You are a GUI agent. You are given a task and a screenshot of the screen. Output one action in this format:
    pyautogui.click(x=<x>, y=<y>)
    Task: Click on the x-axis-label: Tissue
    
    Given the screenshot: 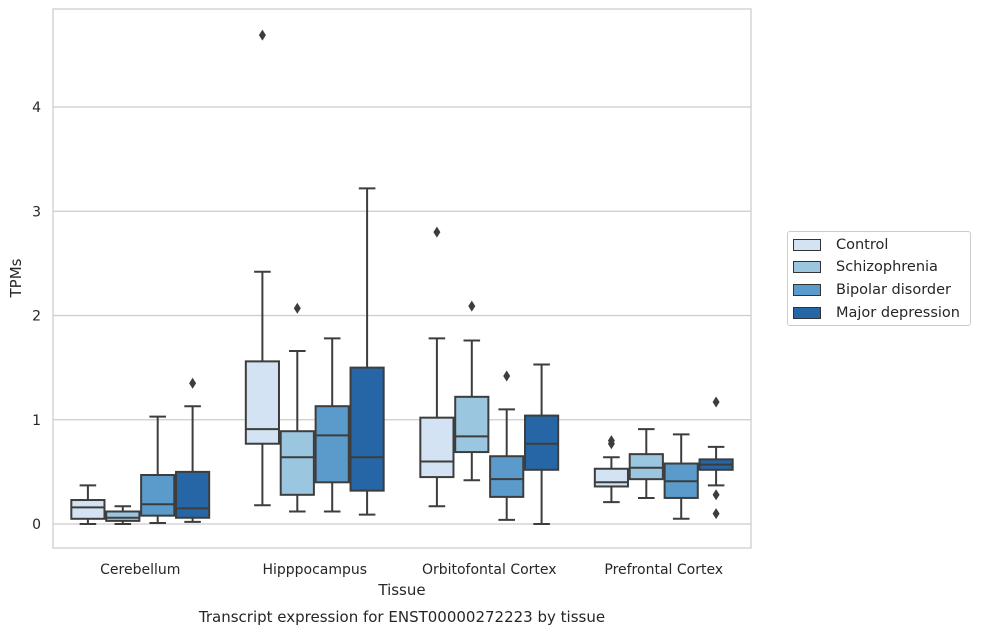 What is the action you would take?
    pyautogui.click(x=401, y=590)
    